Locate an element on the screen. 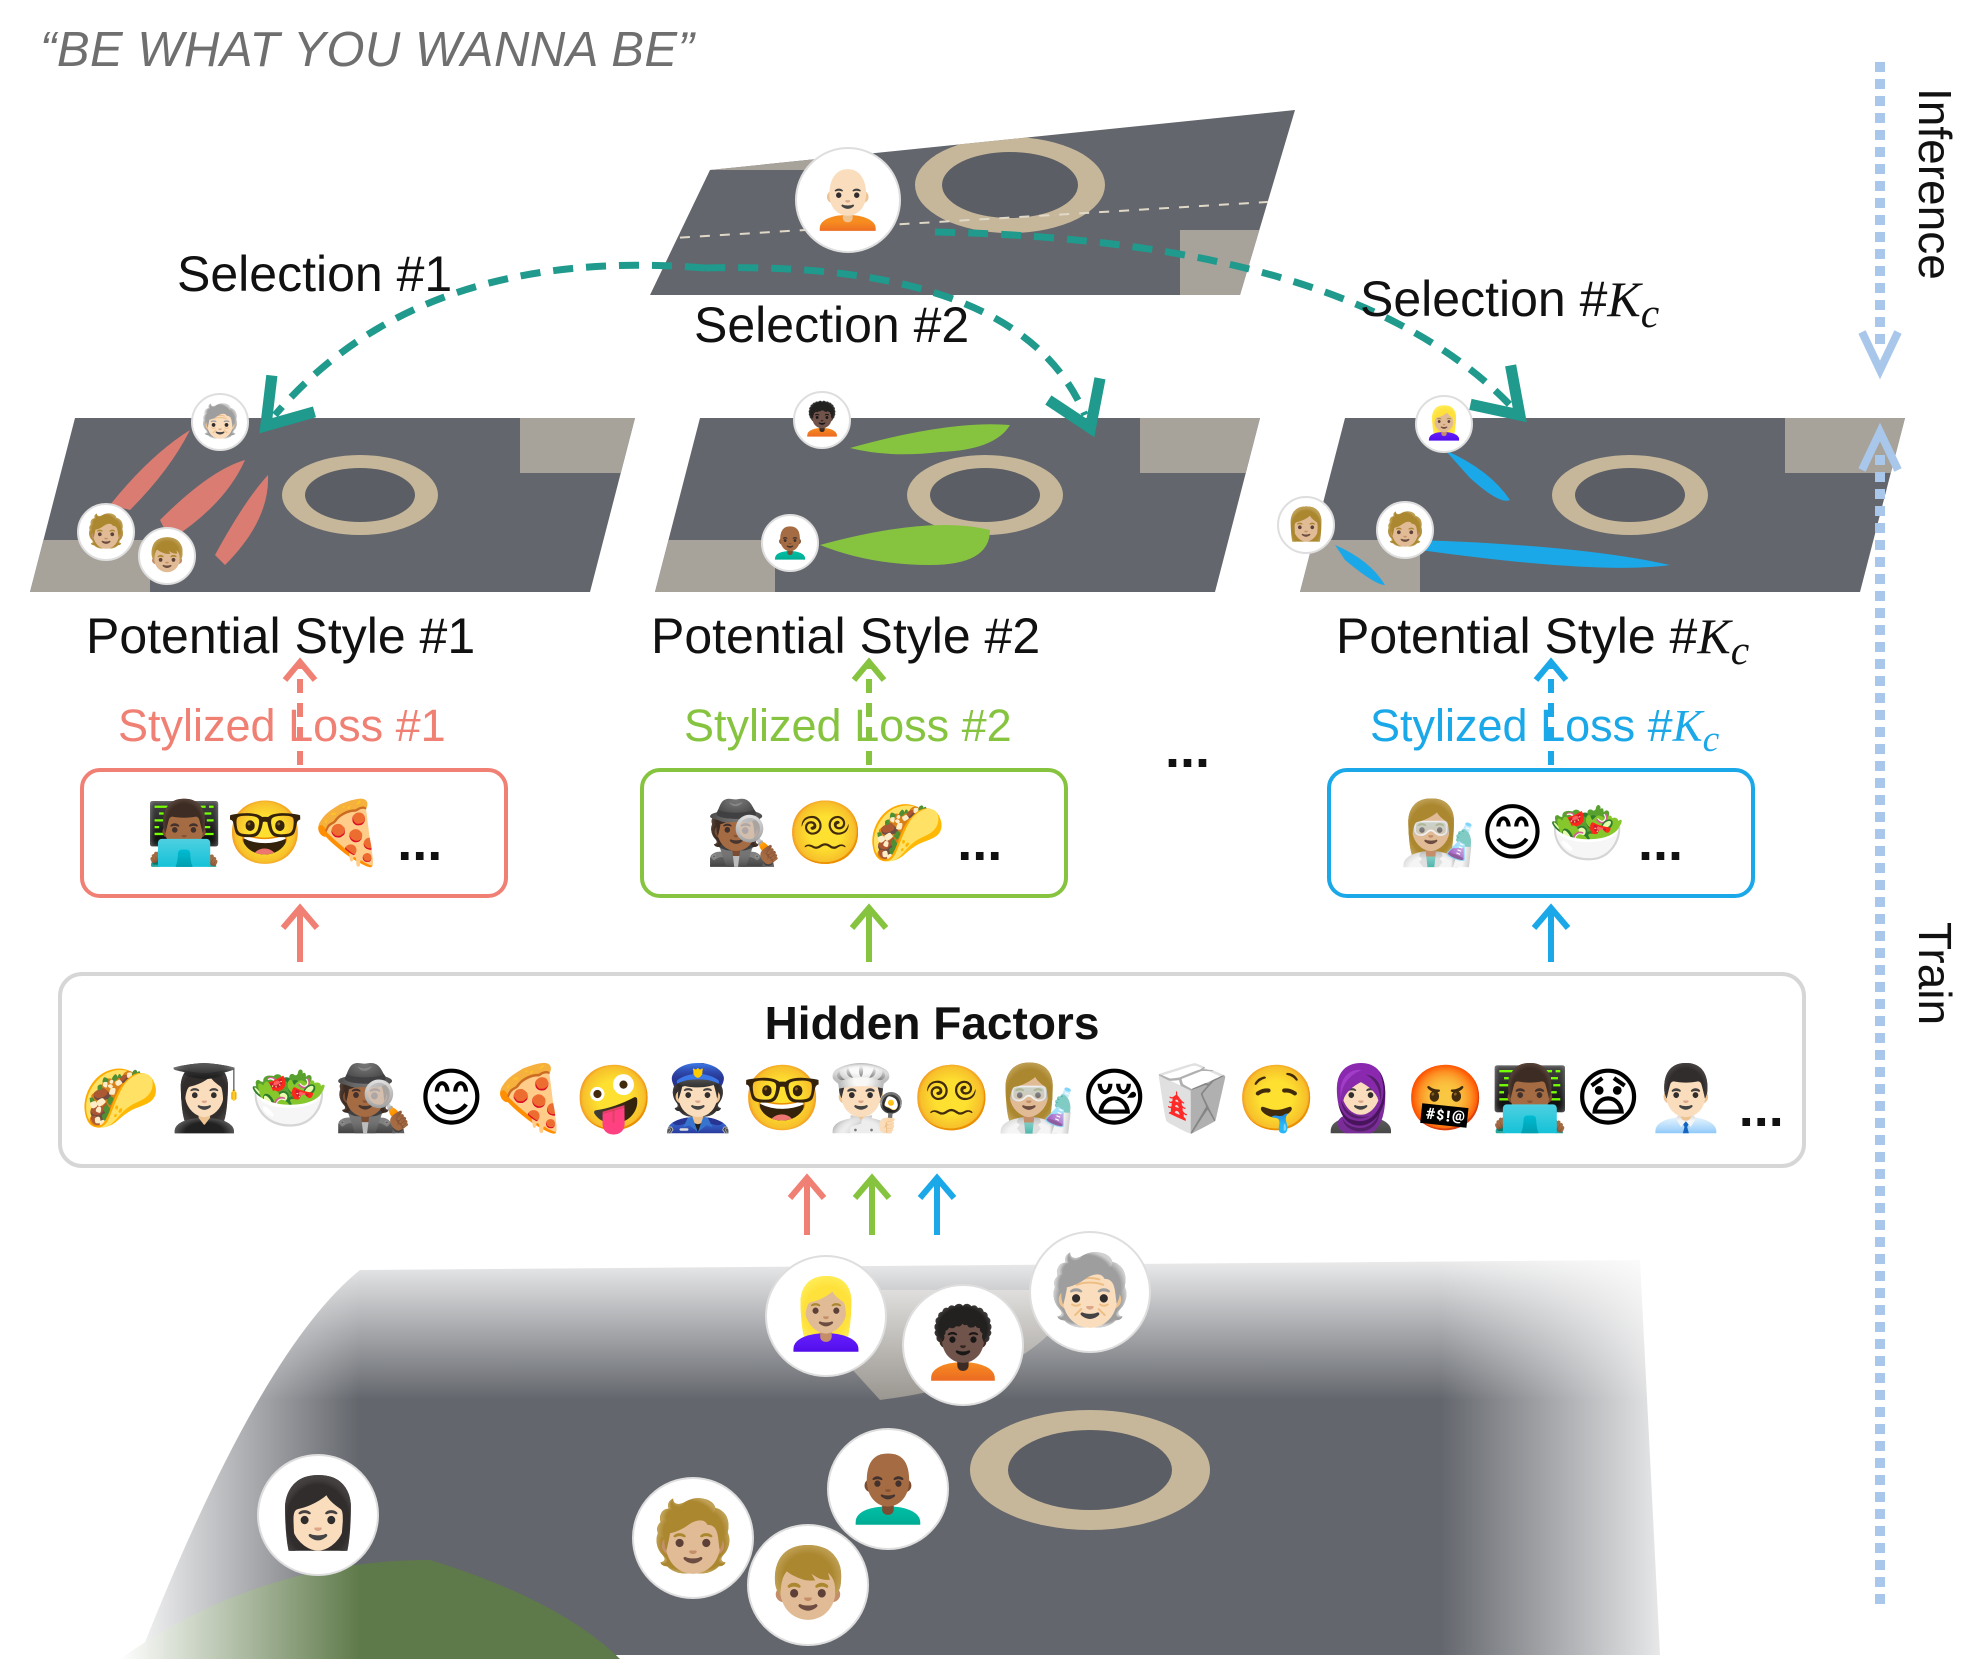 Image resolution: width=1984 pixels, height=1659 pixels. train-label: Train is located at coordinates (1935, 974).